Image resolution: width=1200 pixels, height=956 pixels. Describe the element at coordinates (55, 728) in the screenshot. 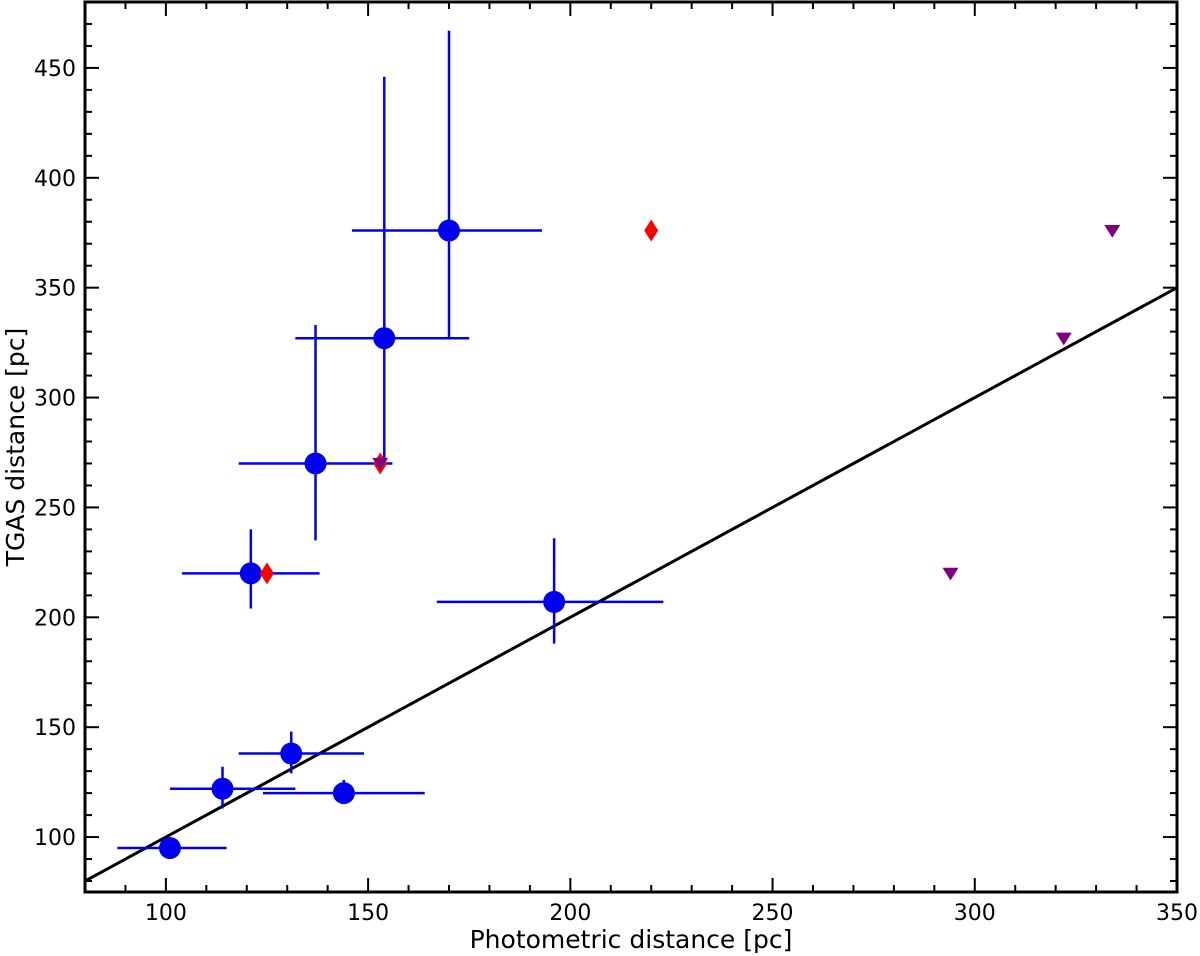

I see `y-tick-label: 150` at that location.